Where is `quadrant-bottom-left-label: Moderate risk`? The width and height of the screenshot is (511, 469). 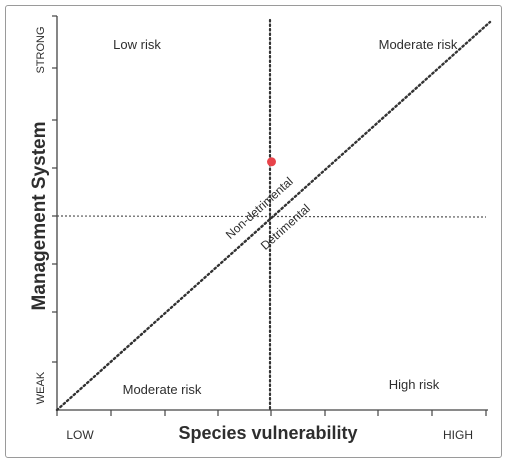
quadrant-bottom-left-label: Moderate risk is located at coordinates (162, 389).